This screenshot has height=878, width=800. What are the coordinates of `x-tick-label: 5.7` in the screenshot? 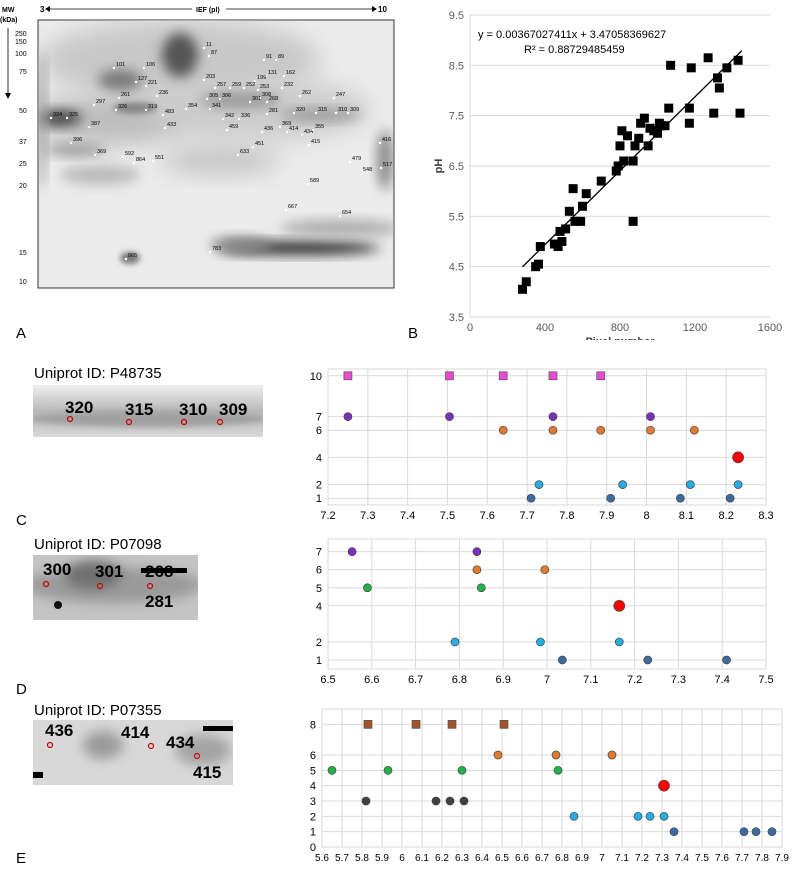 It's located at (342, 858).